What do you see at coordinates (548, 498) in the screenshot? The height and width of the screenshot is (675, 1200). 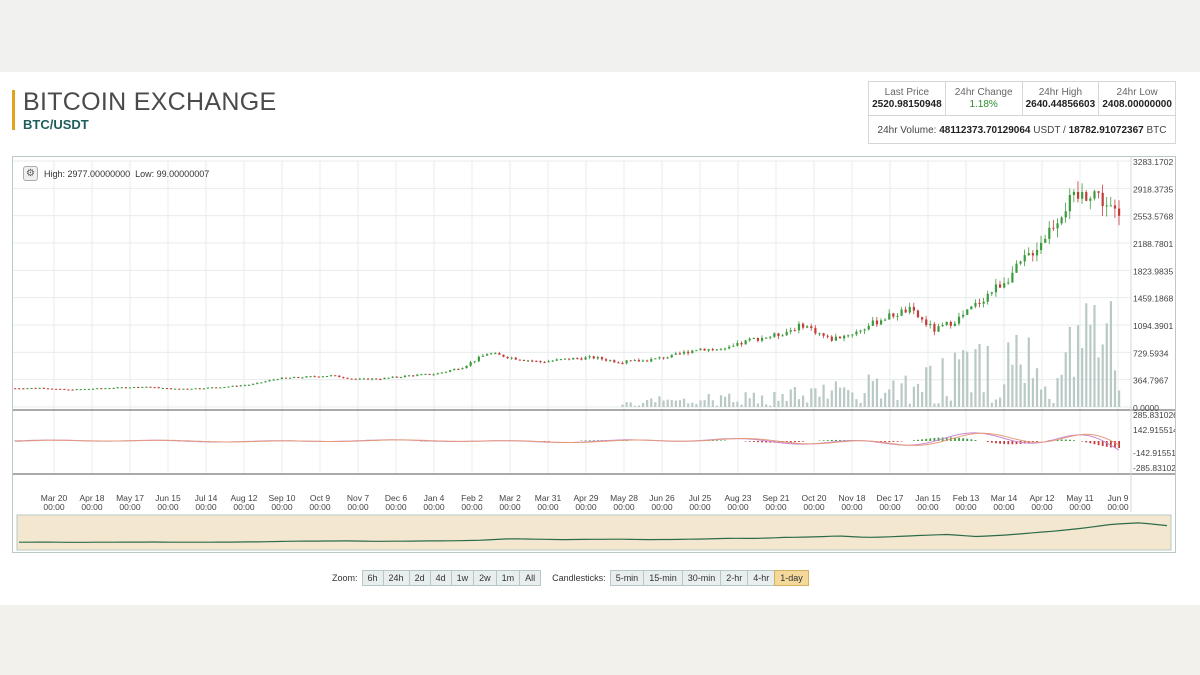 I see `x-axis-date-label: Mar 31` at bounding box center [548, 498].